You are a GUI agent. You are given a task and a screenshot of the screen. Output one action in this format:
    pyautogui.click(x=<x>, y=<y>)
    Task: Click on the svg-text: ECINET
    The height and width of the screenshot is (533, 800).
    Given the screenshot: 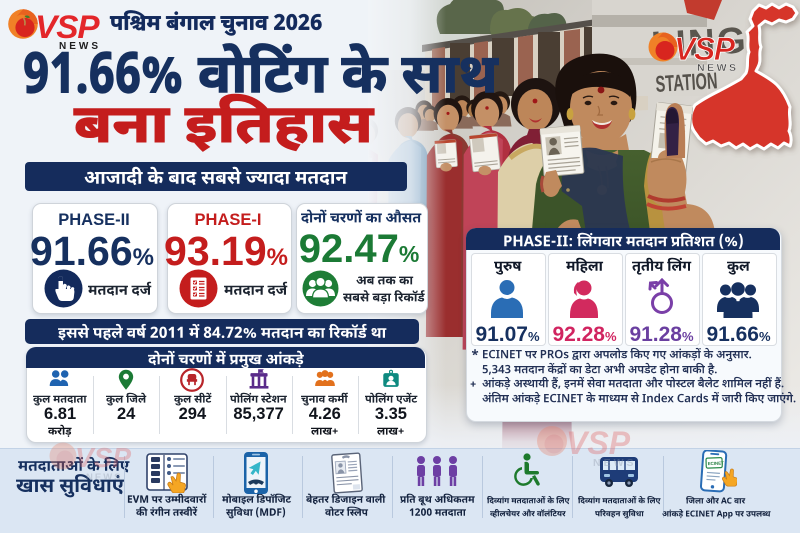 What is the action you would take?
    pyautogui.click(x=716, y=464)
    